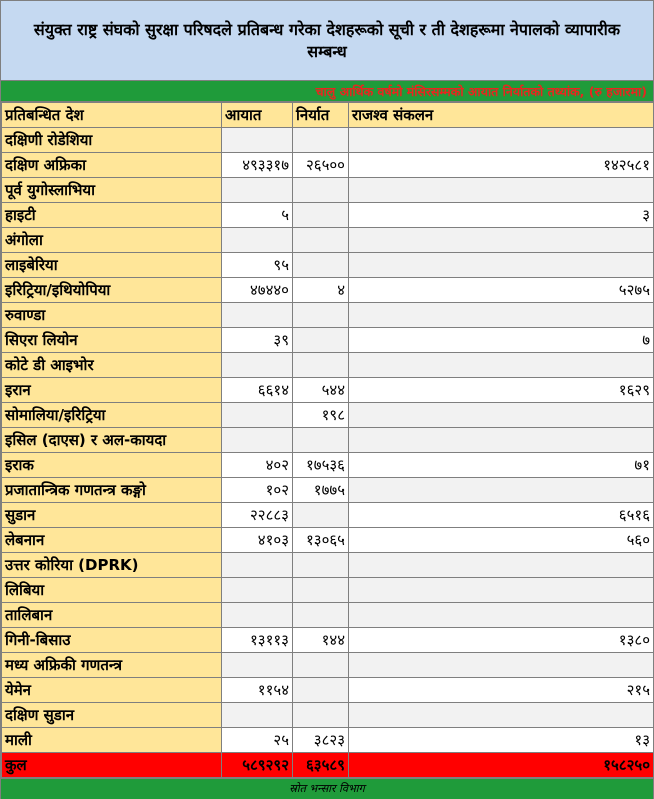 This screenshot has height=799, width=654. I want to click on import-cell: ४१०३, so click(257, 540).